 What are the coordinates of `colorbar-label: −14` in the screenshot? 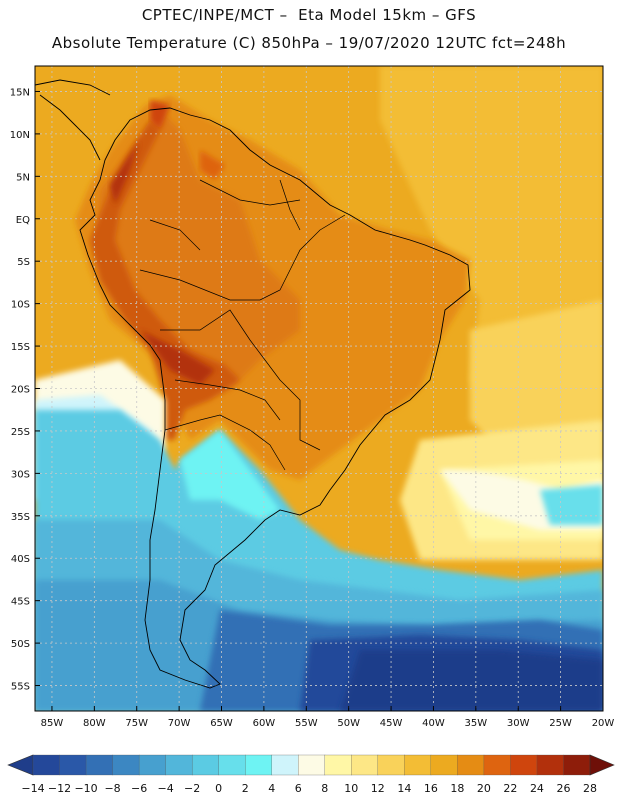 It's located at (32, 788).